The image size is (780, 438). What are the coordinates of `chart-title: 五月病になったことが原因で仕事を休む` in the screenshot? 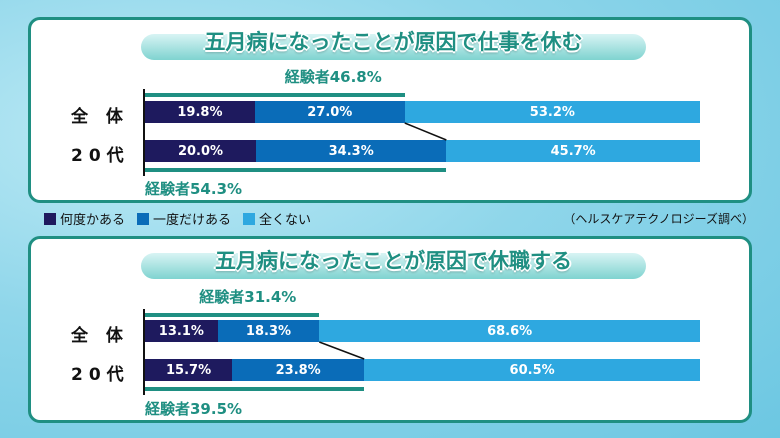 It's located at (393, 42).